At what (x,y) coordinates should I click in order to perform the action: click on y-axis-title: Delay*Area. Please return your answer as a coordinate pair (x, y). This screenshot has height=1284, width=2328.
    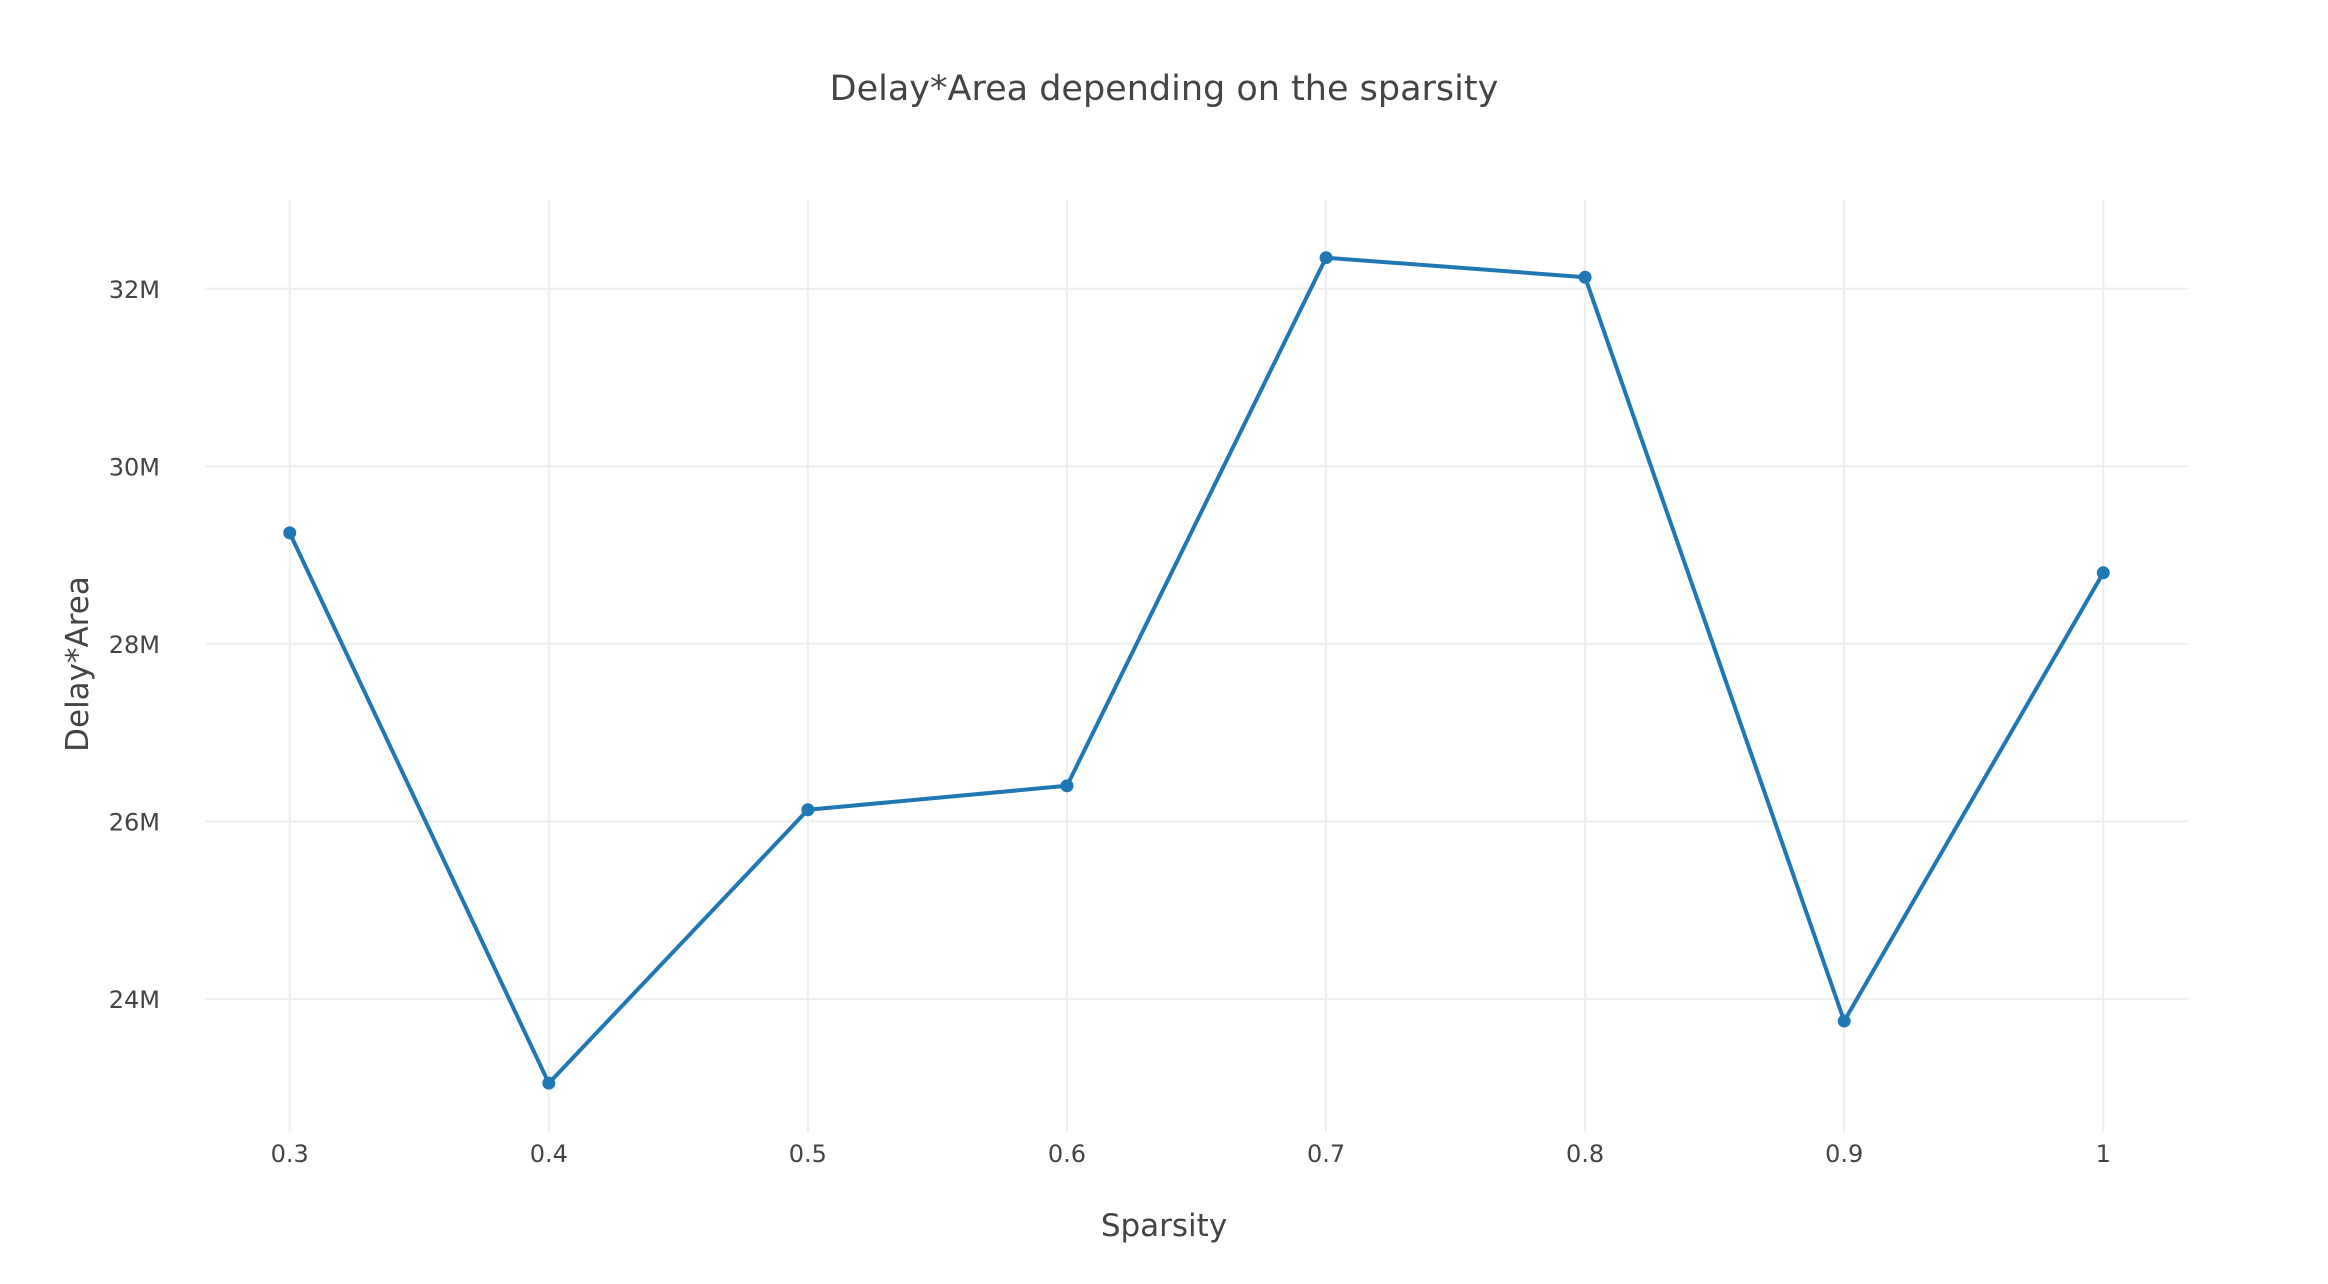
    Looking at the image, I should click on (78, 664).